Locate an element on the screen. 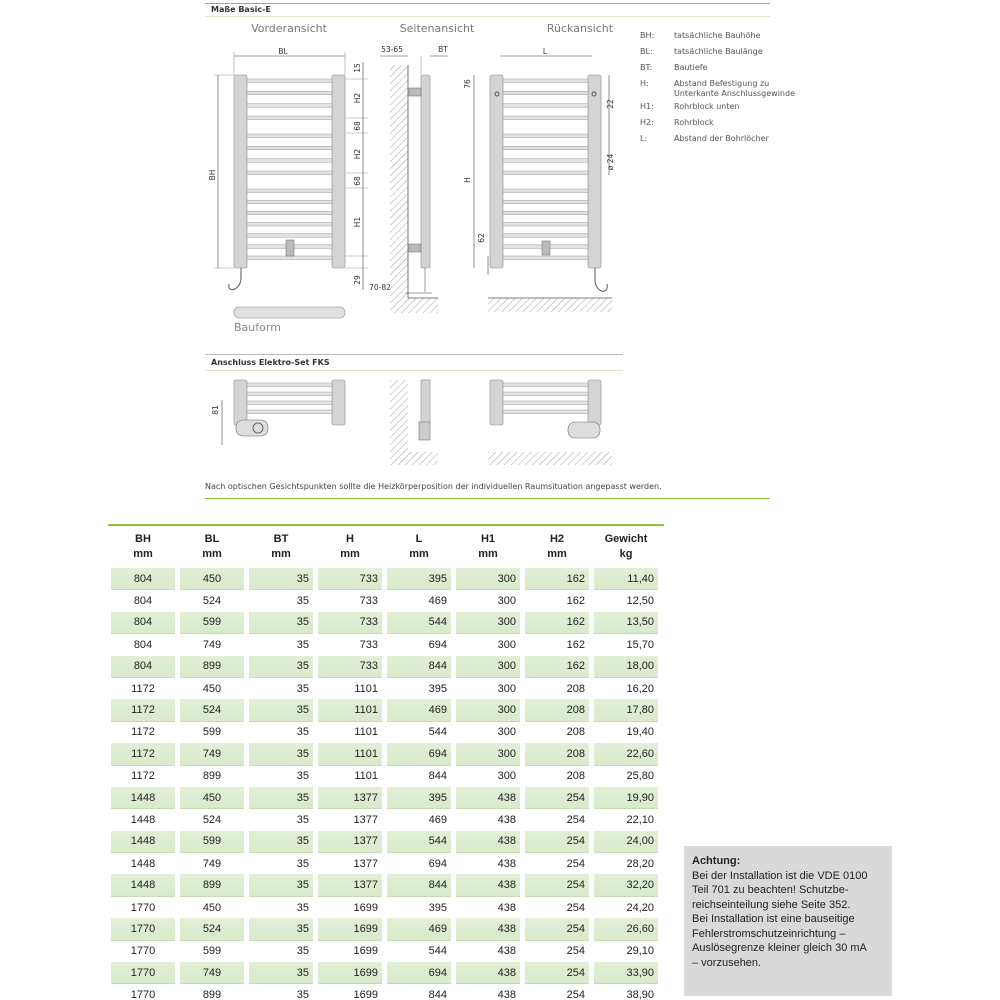 Image resolution: width=1000 pixels, height=1000 pixels. table-row: 804 524 35 733 469 300 162 12,50 is located at coordinates (384, 600).